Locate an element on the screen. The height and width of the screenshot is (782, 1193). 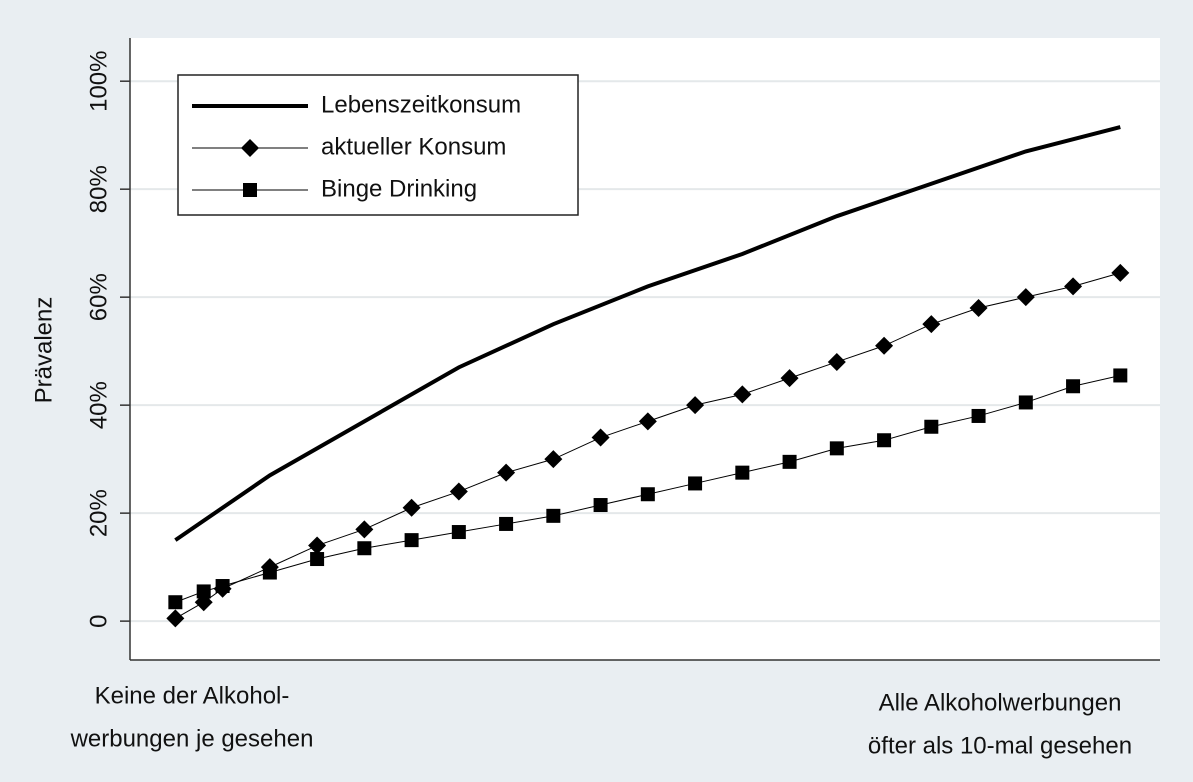
legend-label: Binge Drinking is located at coordinates (399, 188).